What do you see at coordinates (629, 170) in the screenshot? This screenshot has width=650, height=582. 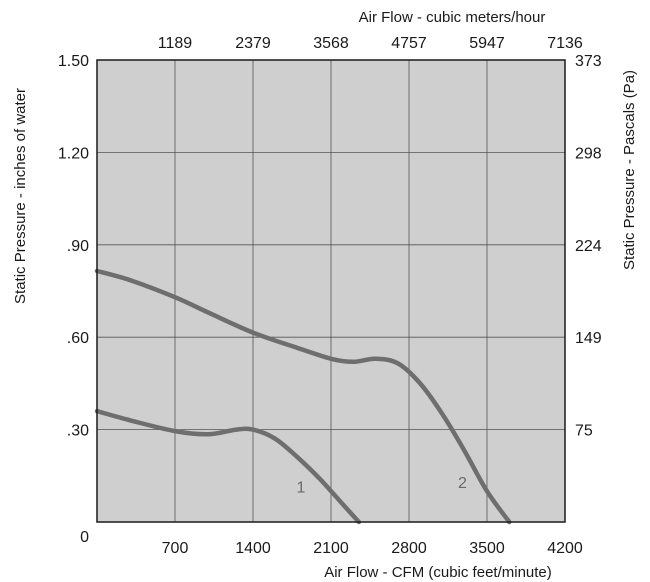 I see `y2-axis-title: Static Pressure - Pascals (Pa)` at bounding box center [629, 170].